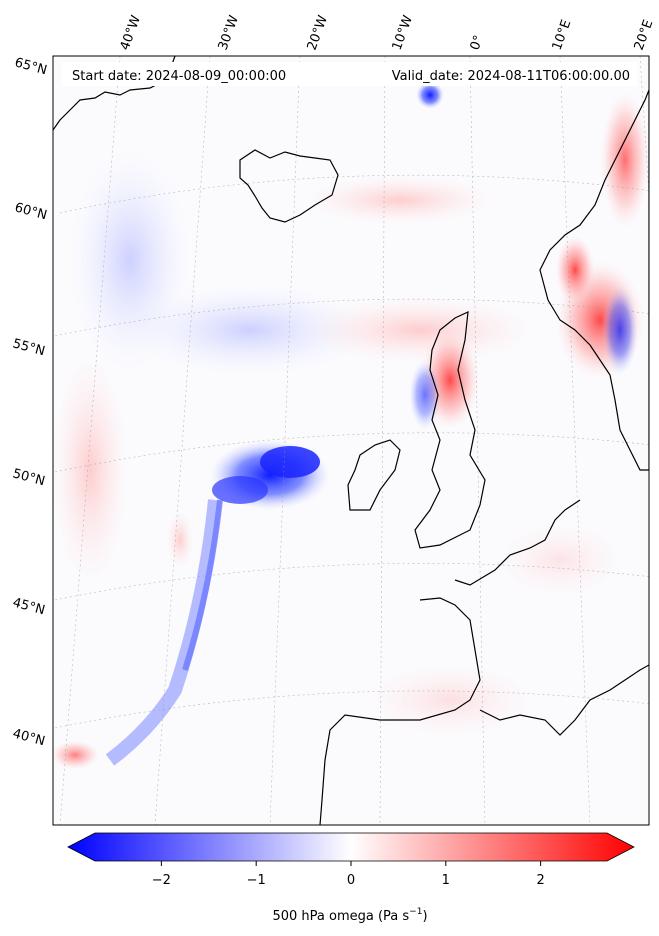 Image resolution: width=659 pixels, height=936 pixels. What do you see at coordinates (179, 76) in the screenshot?
I see `start-date-label: Start date: 2024-08-09_00:00:00` at bounding box center [179, 76].